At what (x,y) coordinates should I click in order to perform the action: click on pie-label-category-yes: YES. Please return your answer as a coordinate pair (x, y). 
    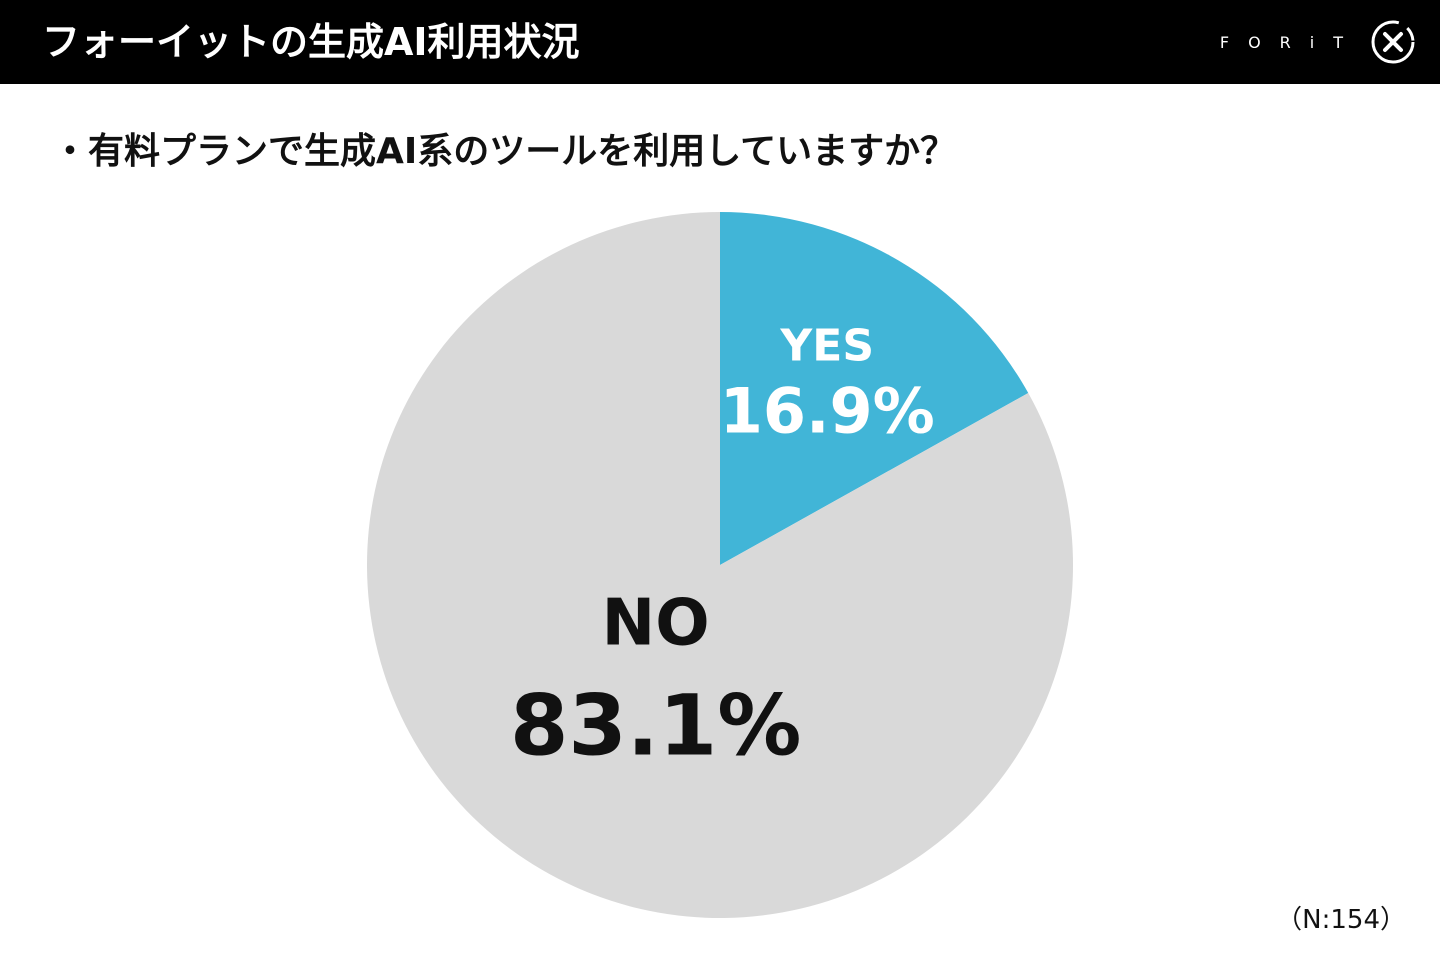
    Looking at the image, I should click on (826, 345).